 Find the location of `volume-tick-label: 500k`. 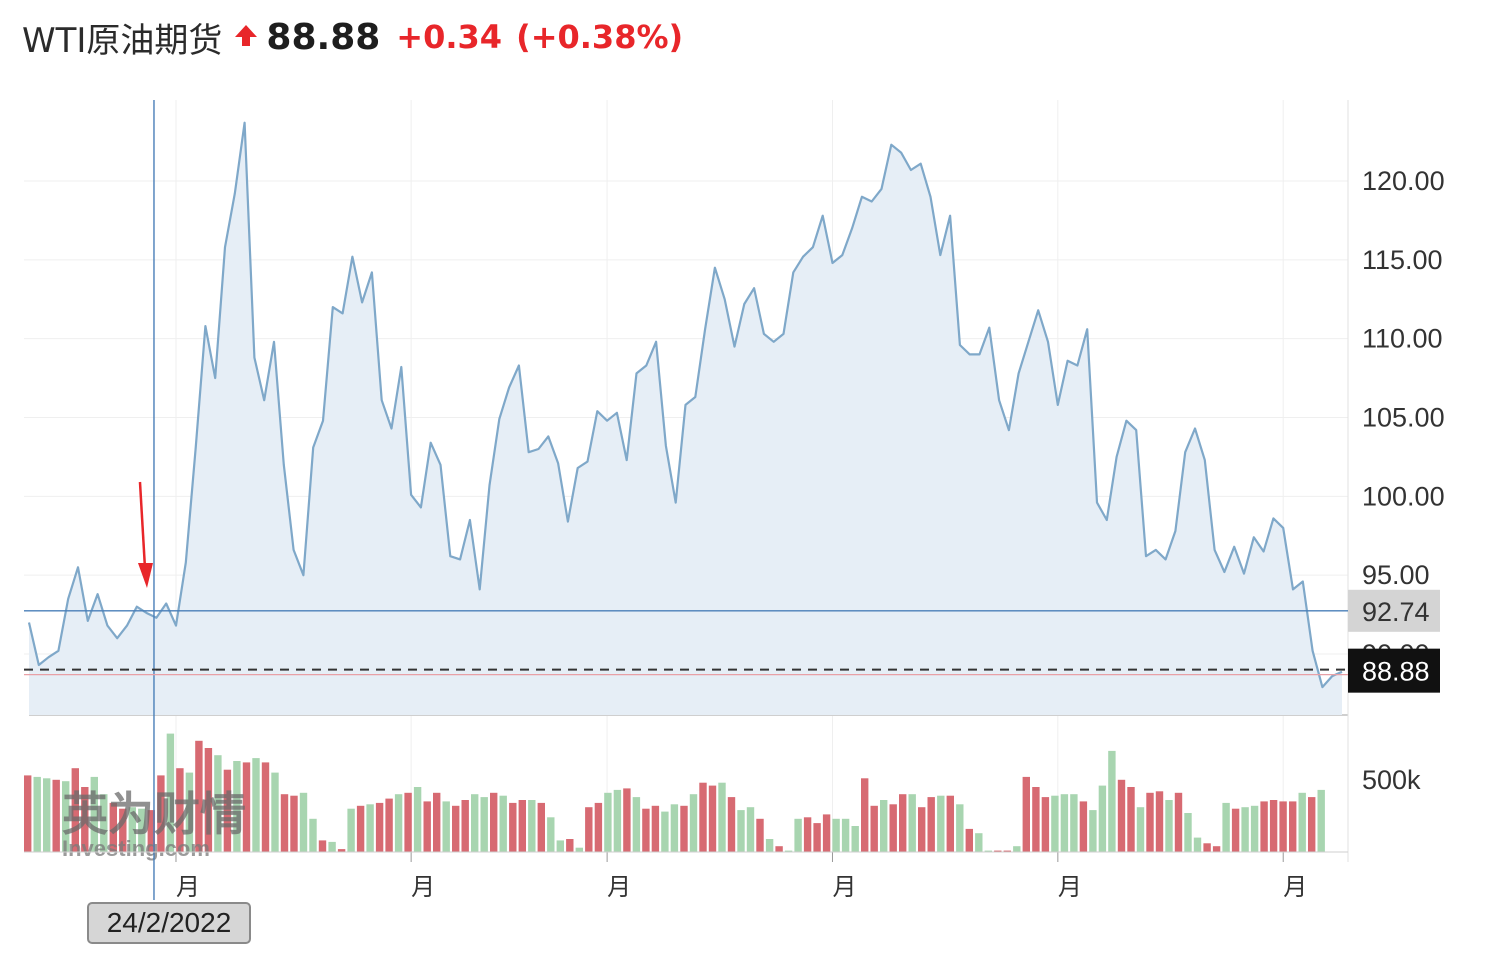

volume-tick-label: 500k is located at coordinates (1391, 780).